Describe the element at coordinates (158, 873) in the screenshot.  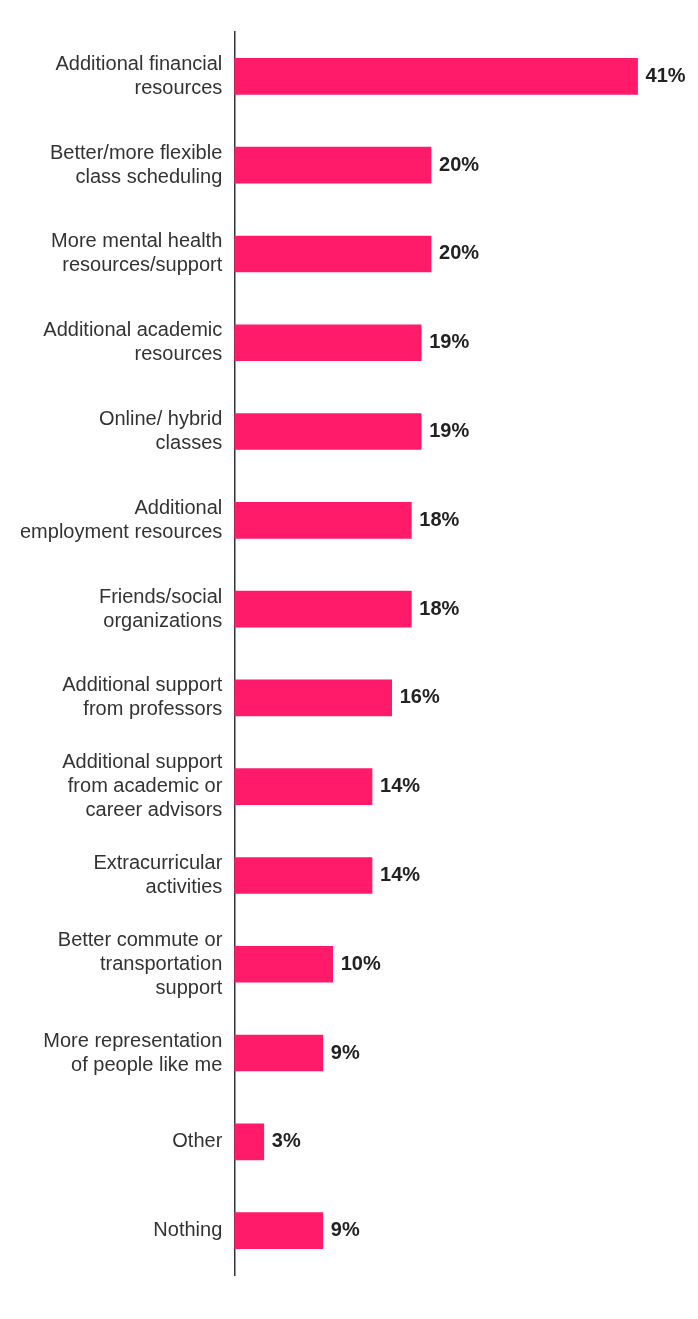
I see `y-tick-label: Extracurricular activities` at that location.